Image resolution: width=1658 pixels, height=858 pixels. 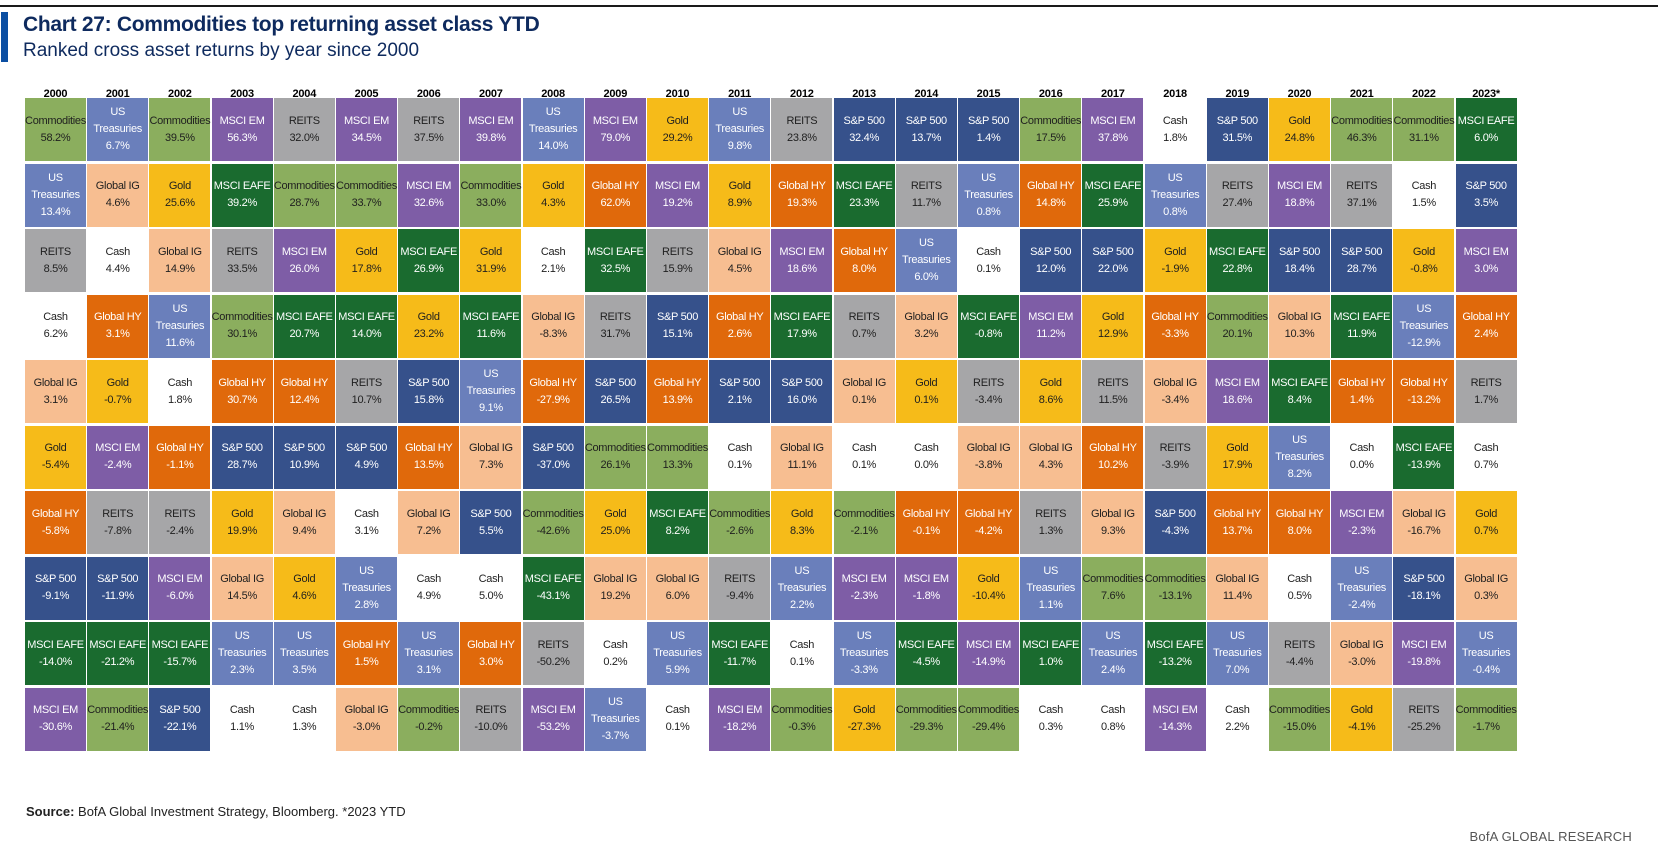 I want to click on return-value: -10.4%, so click(x=988, y=596).